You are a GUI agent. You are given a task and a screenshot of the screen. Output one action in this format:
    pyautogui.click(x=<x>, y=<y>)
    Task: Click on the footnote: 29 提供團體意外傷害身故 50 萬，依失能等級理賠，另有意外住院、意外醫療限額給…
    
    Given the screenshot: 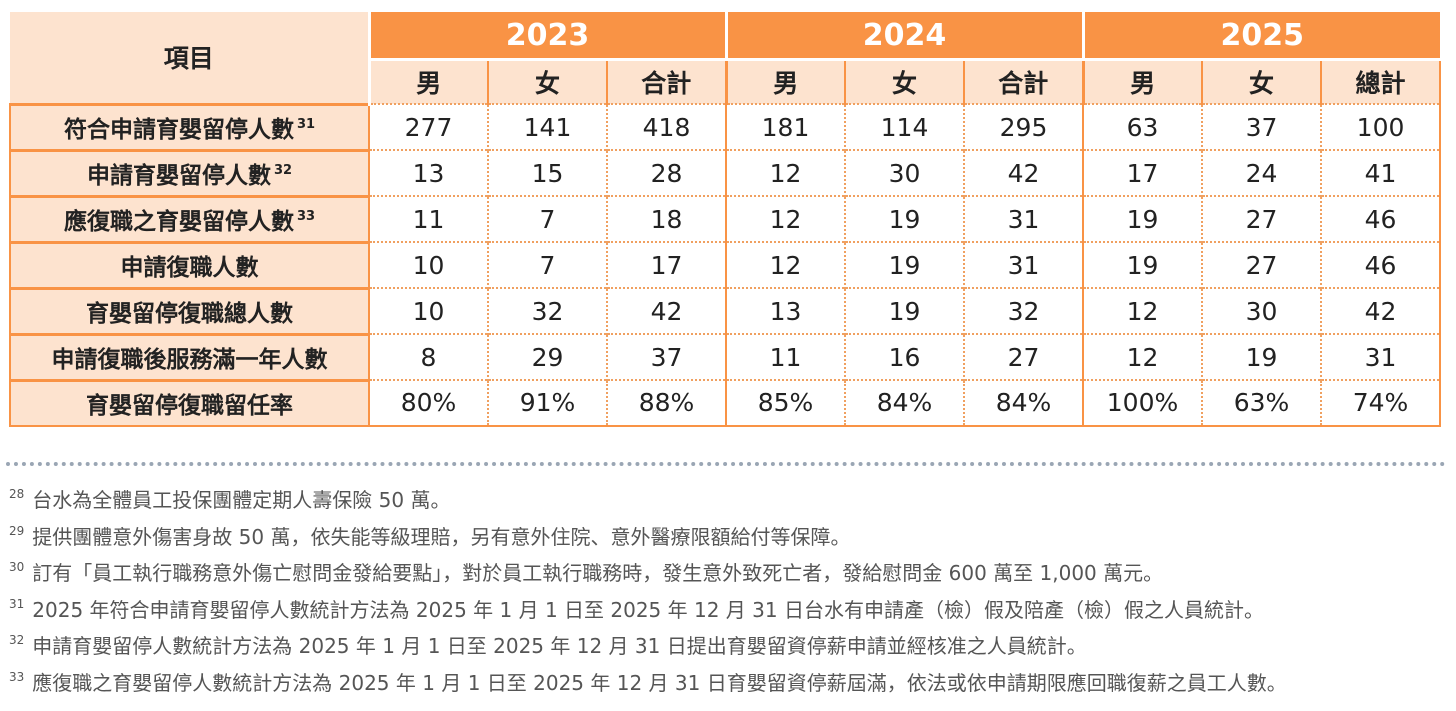 What is the action you would take?
    pyautogui.click(x=729, y=531)
    